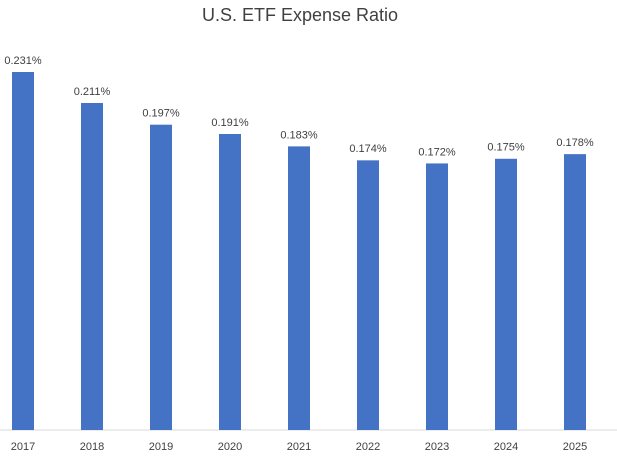  I want to click on x-tick-label: 2023, so click(437, 447).